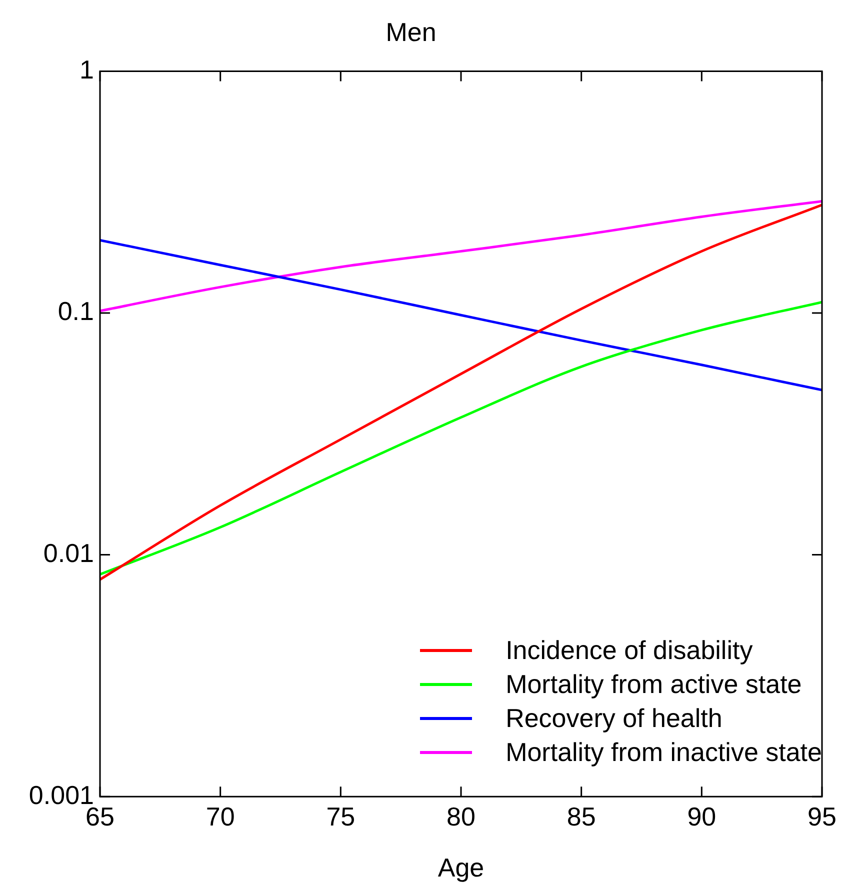  What do you see at coordinates (664, 752) in the screenshot?
I see `legend-label: Mortality from inactive state` at bounding box center [664, 752].